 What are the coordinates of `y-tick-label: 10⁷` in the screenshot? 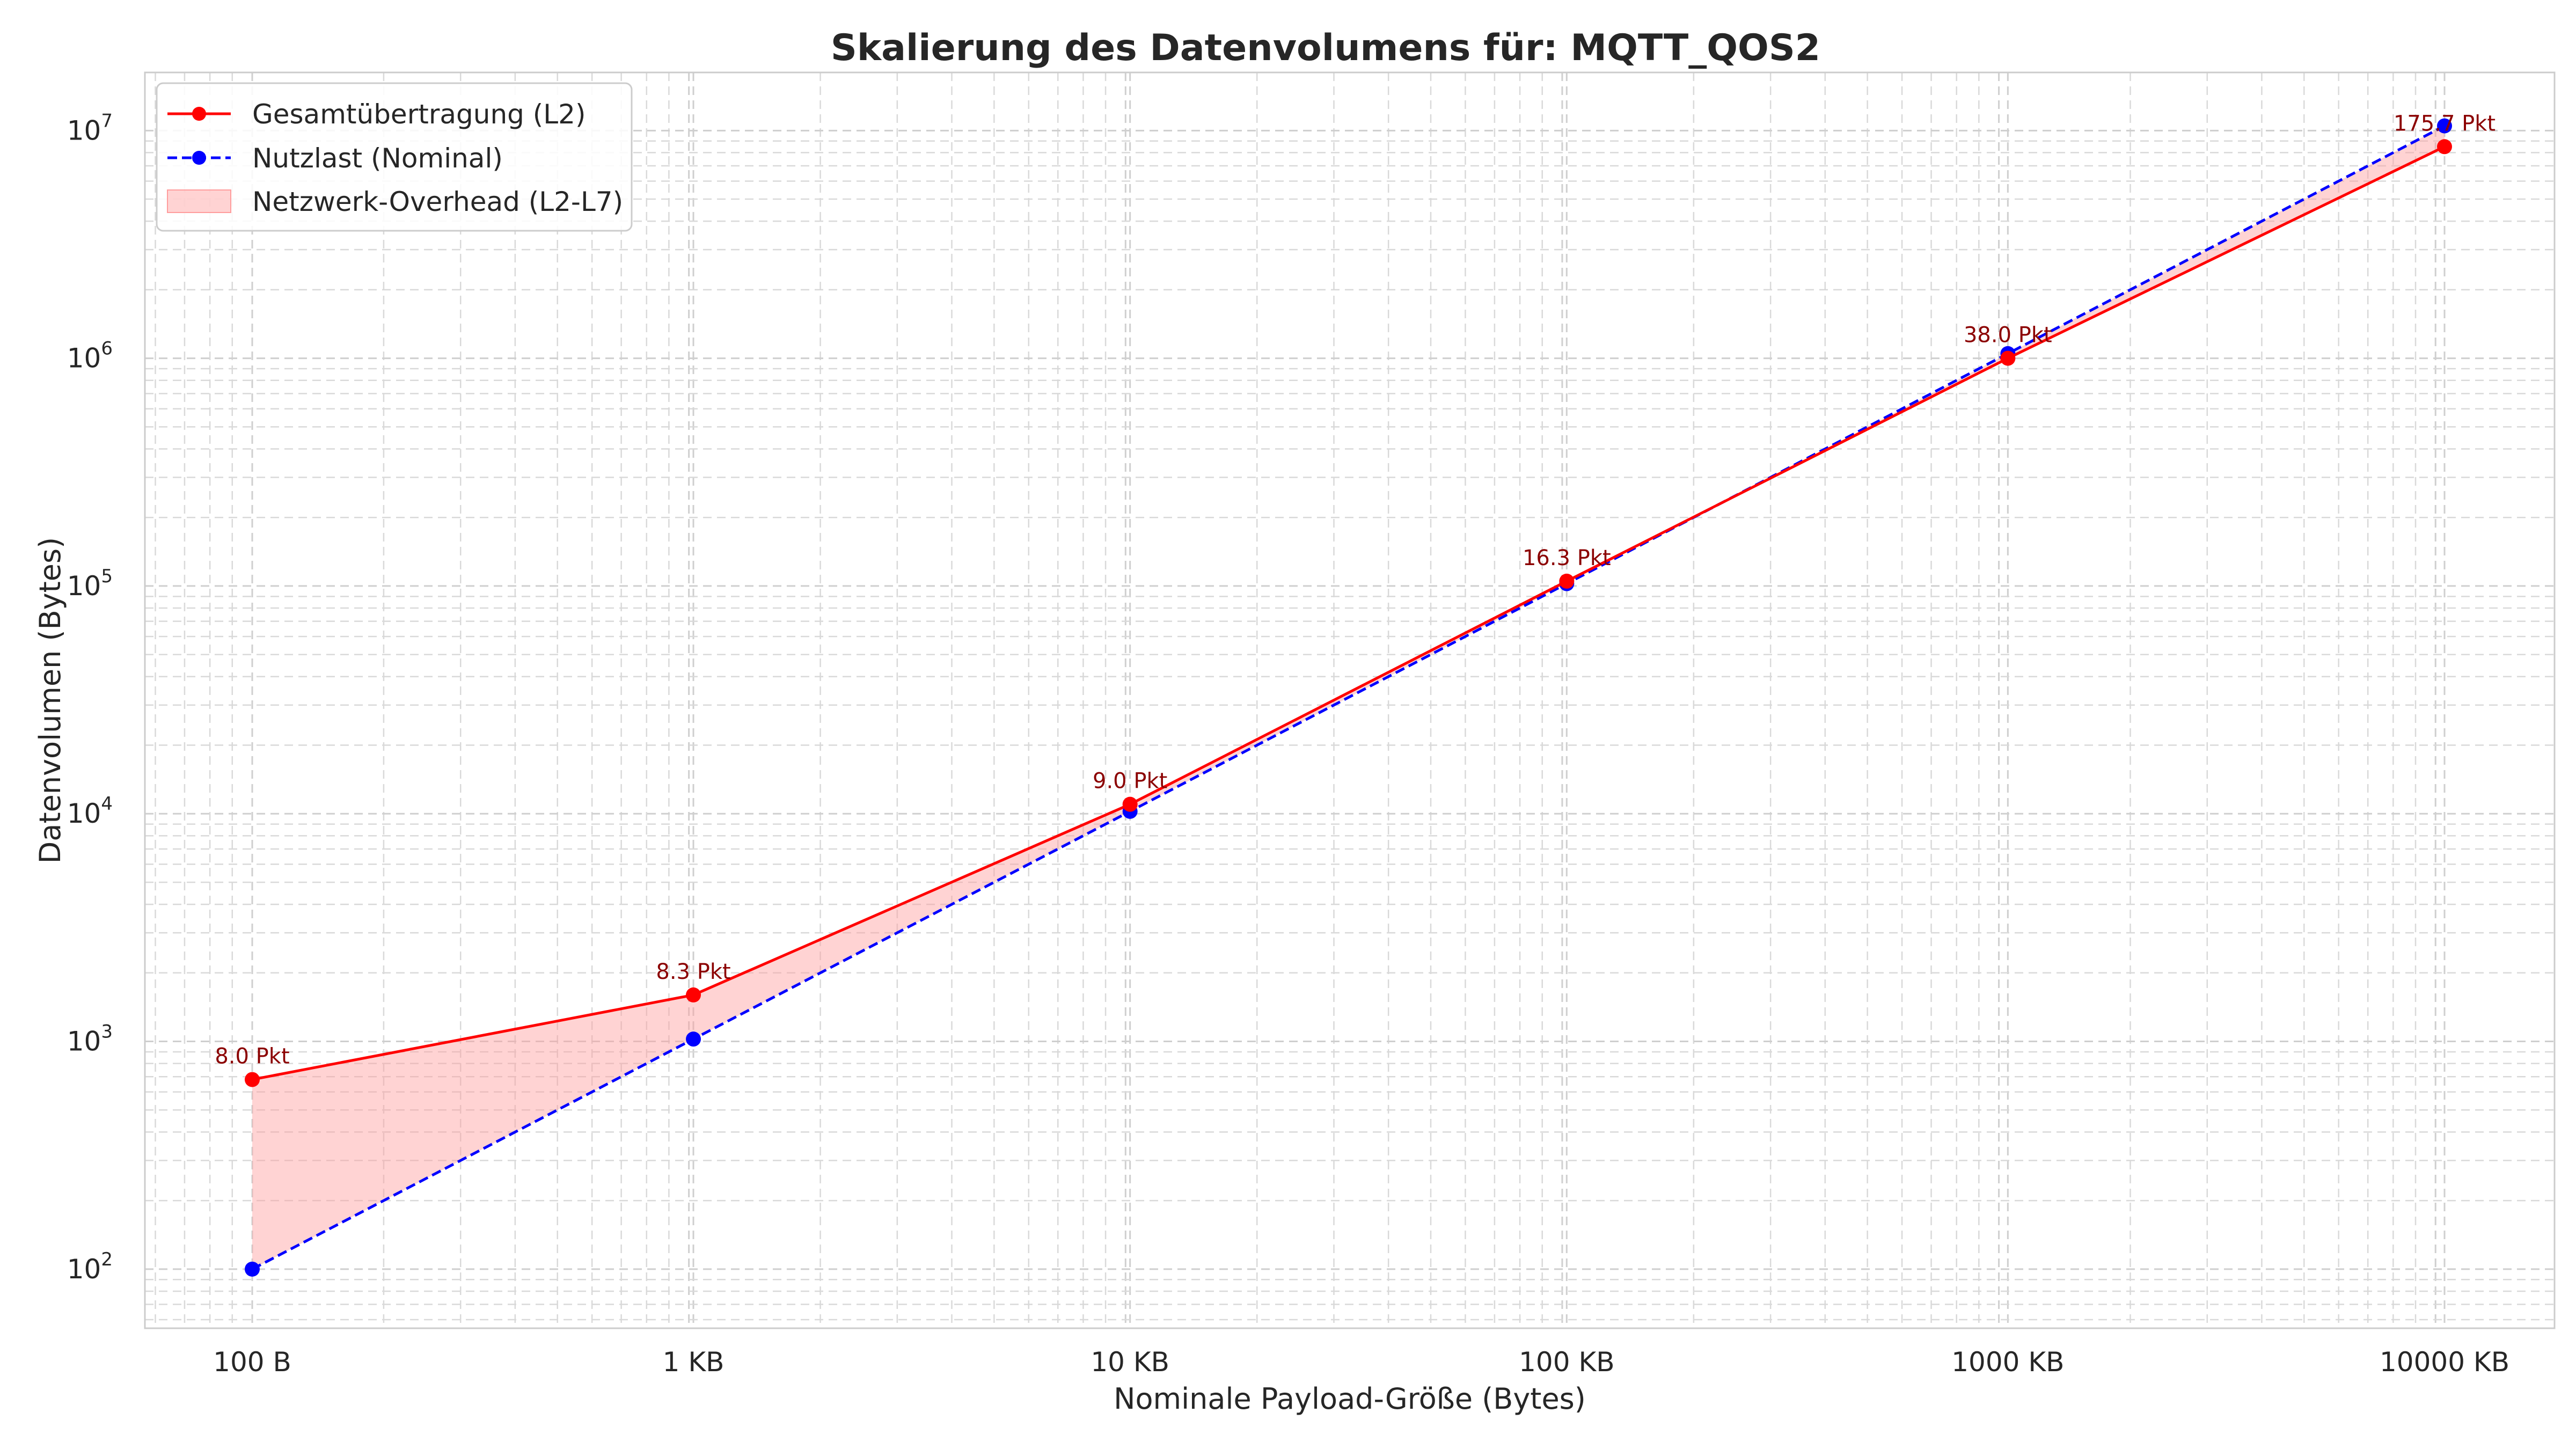 It's located at (90, 128).